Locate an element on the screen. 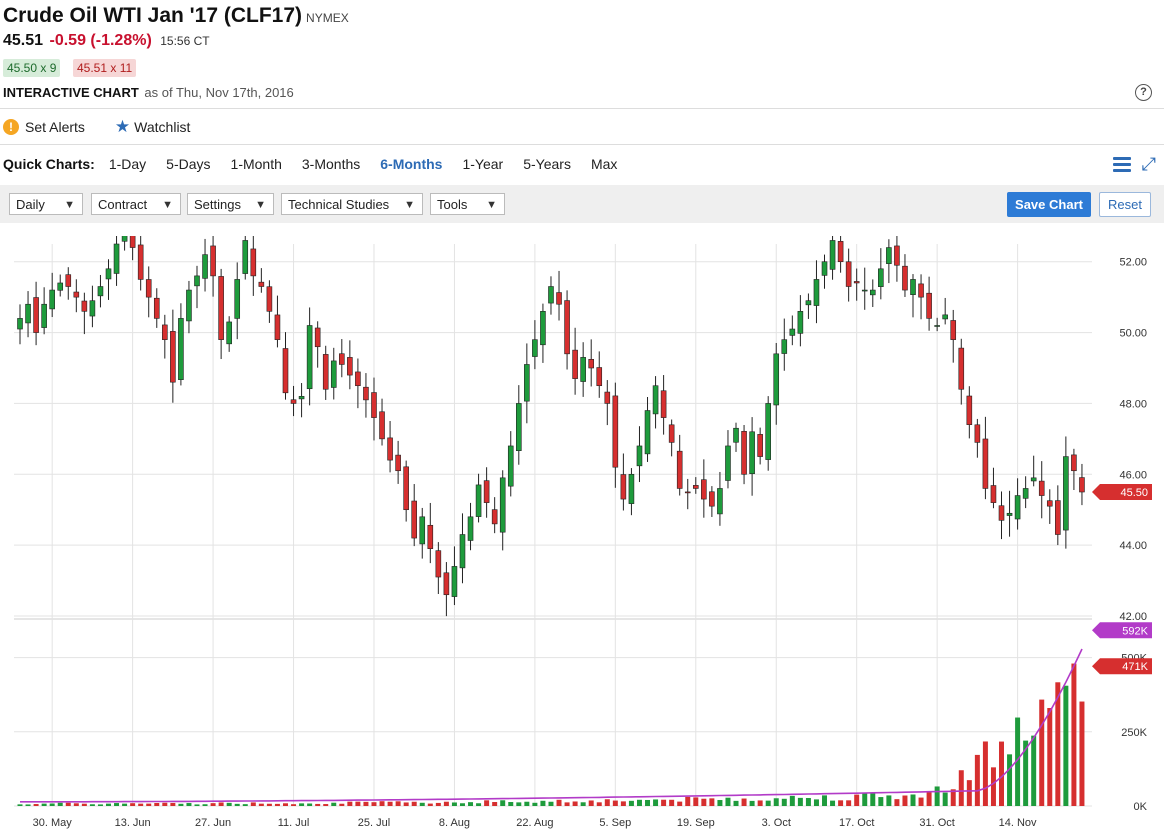 The image size is (1164, 831). contract-dropdown: Contract ▼ is located at coordinates (136, 204).